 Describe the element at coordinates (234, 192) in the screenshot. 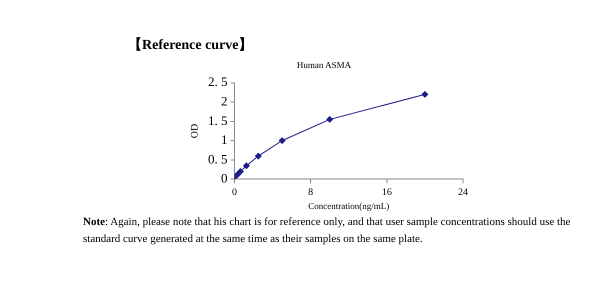

I see `x-tick-label: 0` at that location.